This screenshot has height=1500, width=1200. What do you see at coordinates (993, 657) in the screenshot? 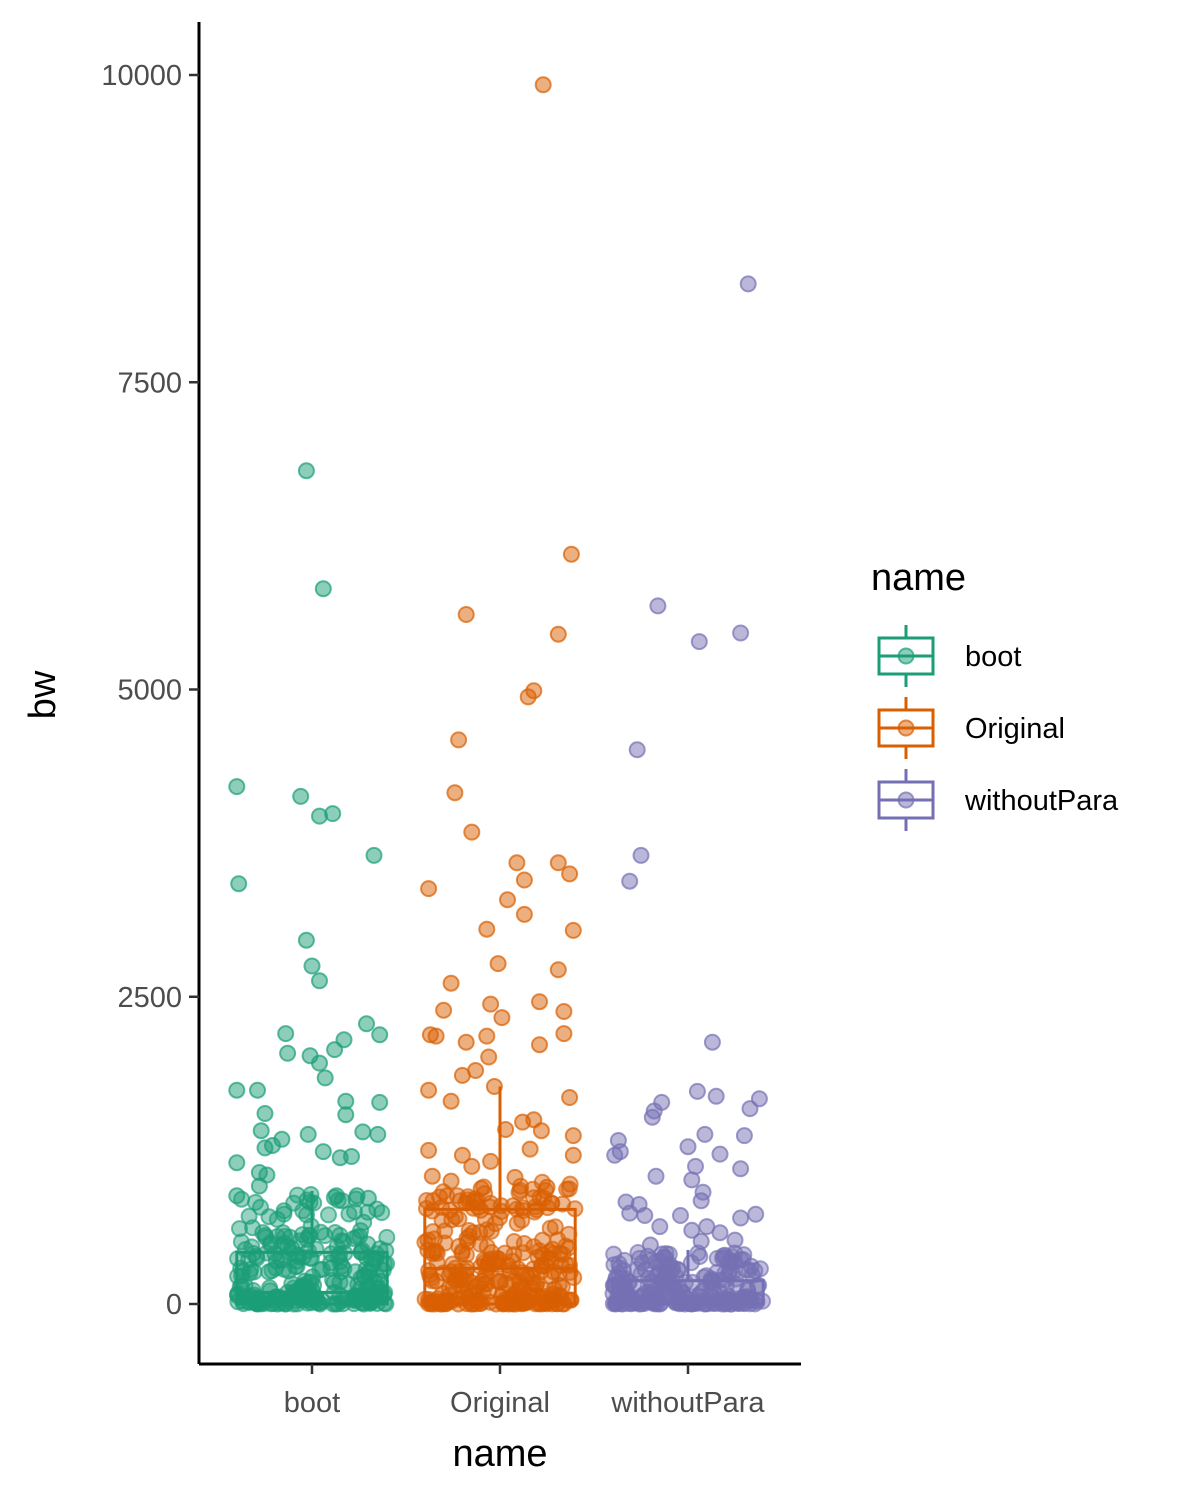
I see `legend-label: boot` at bounding box center [993, 657].